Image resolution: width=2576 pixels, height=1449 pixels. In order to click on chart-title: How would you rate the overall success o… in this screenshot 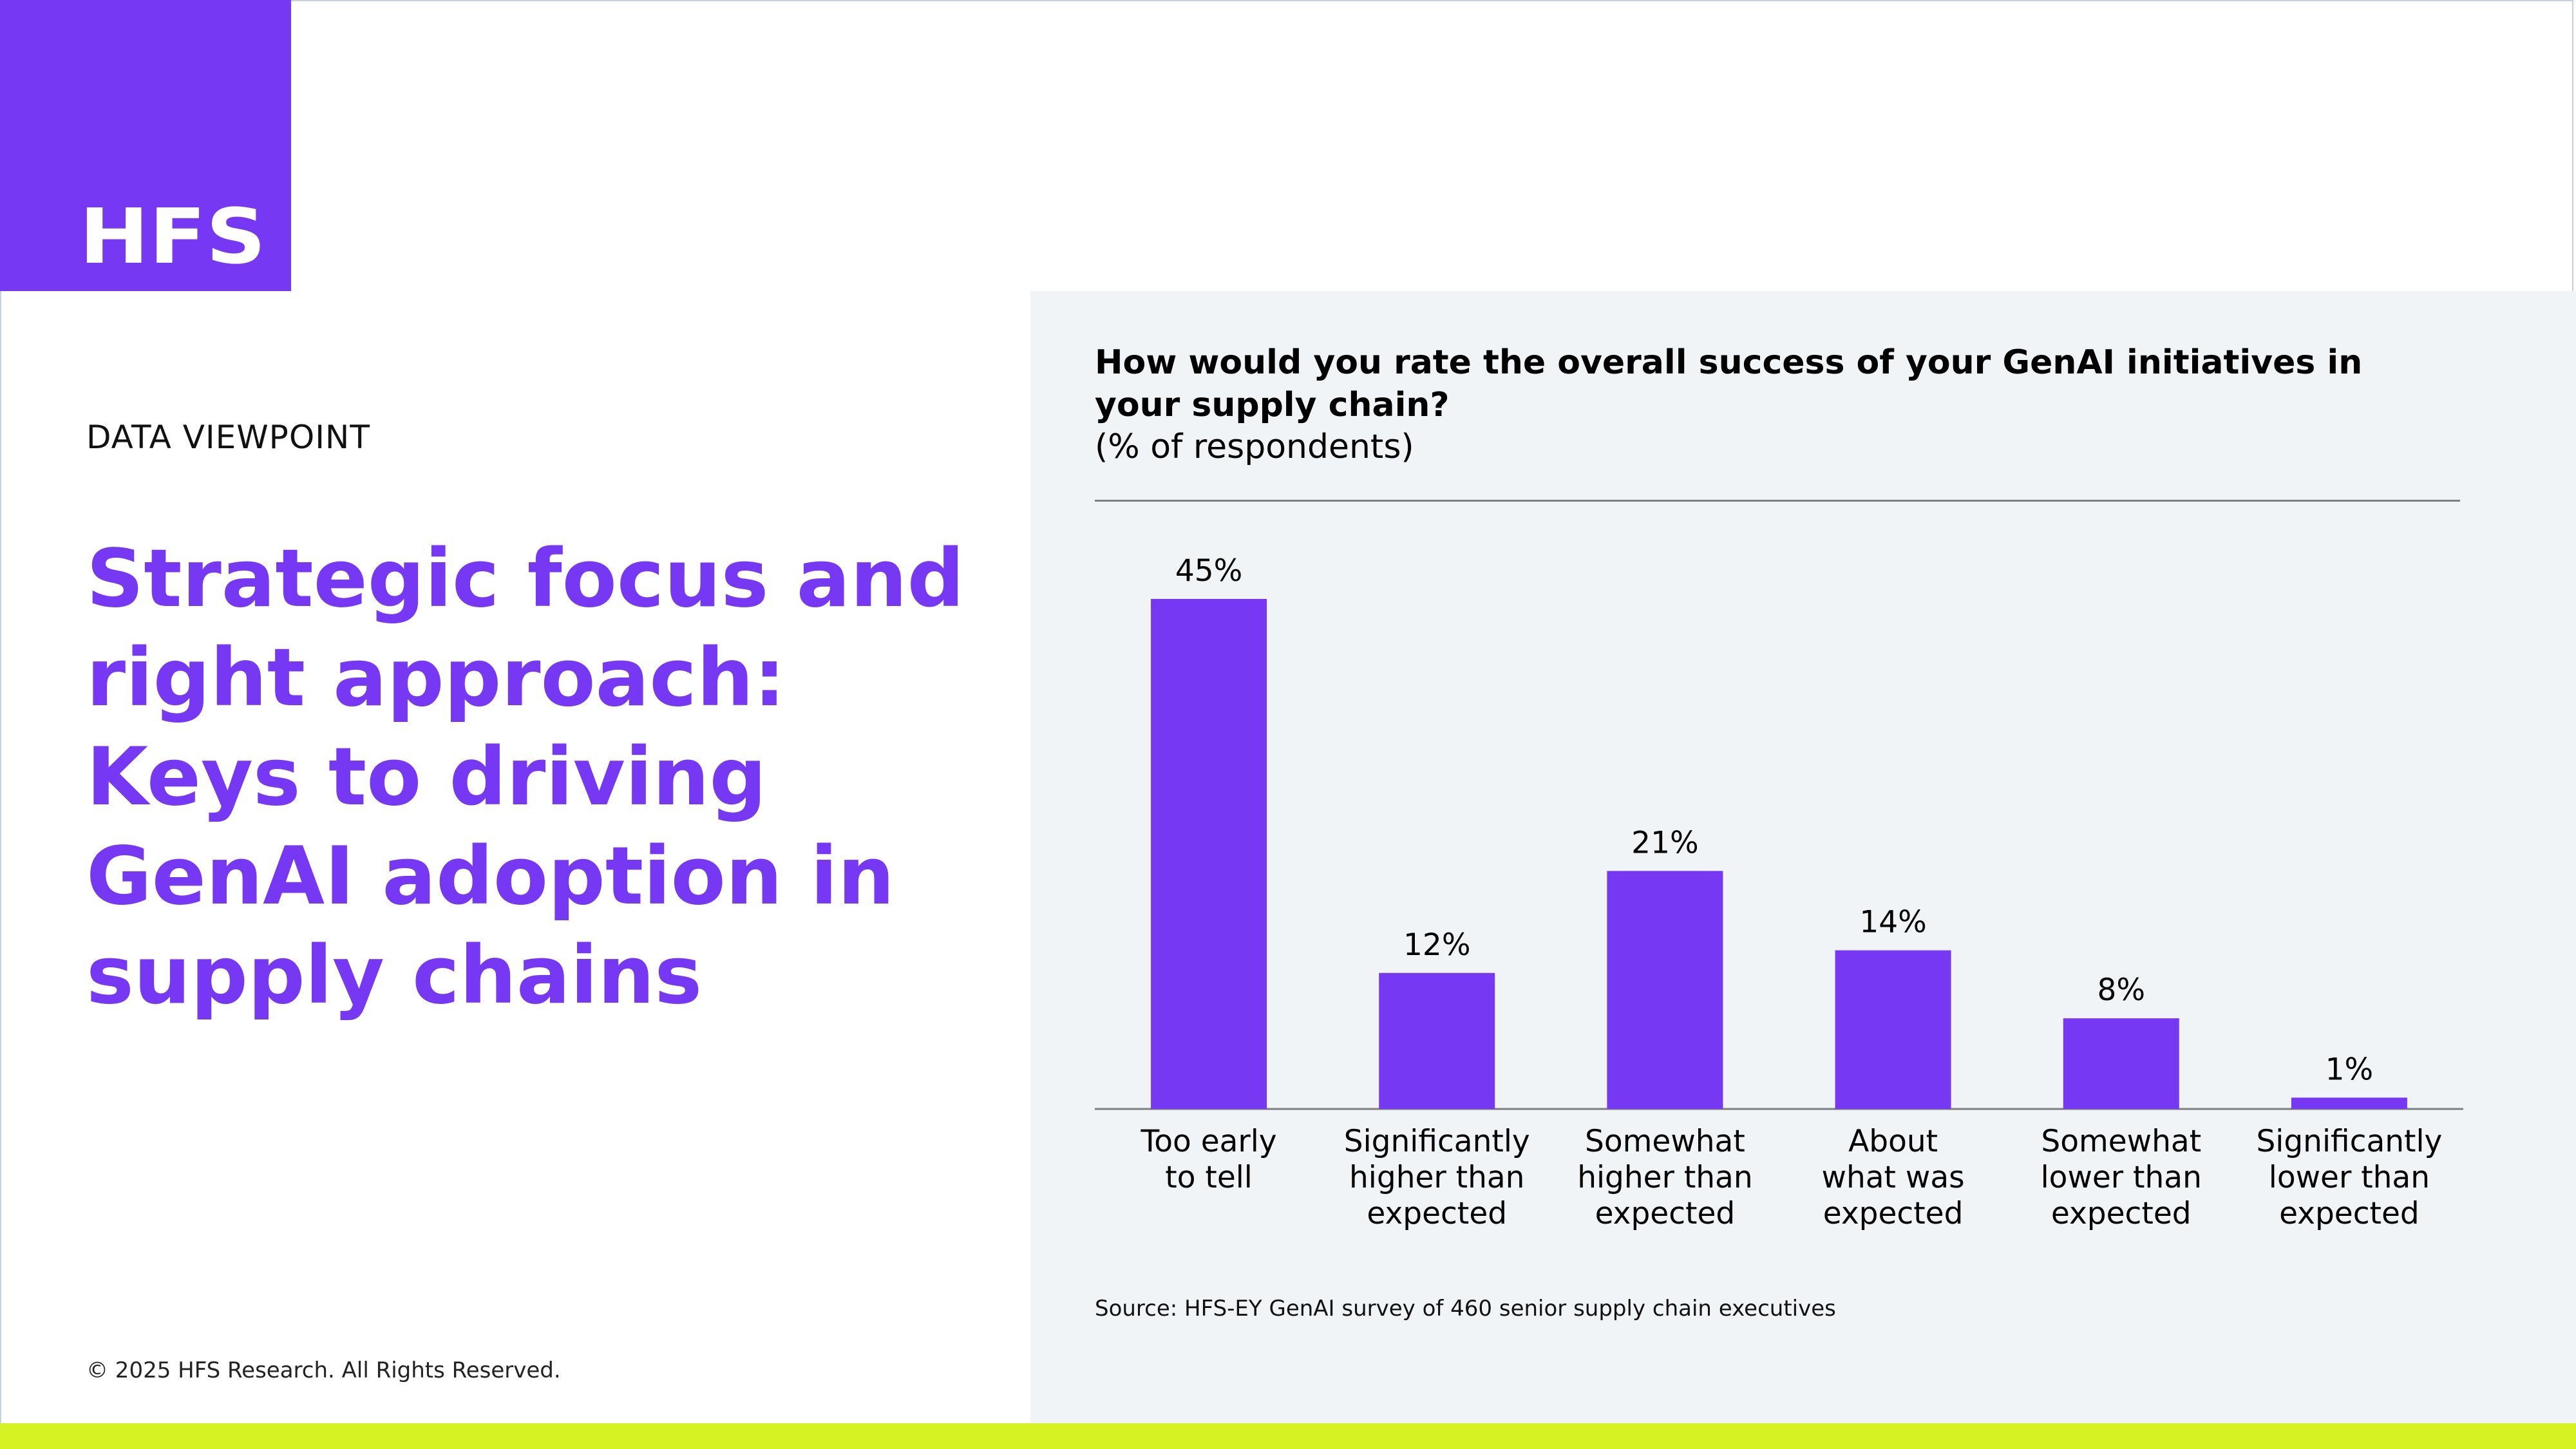, I will do `click(1729, 383)`.